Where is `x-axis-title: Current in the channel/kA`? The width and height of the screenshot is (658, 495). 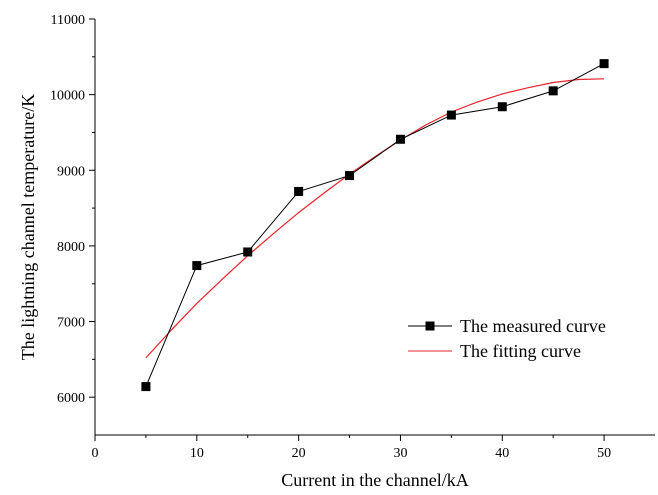
x-axis-title: Current in the channel/kA is located at coordinates (374, 480).